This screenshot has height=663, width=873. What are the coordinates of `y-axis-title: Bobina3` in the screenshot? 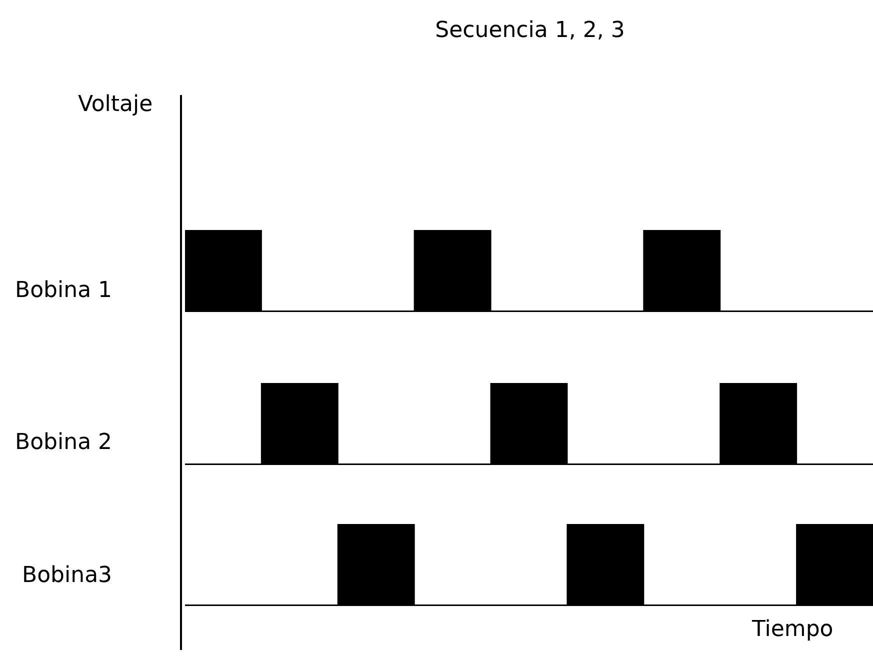 It's located at (67, 575).